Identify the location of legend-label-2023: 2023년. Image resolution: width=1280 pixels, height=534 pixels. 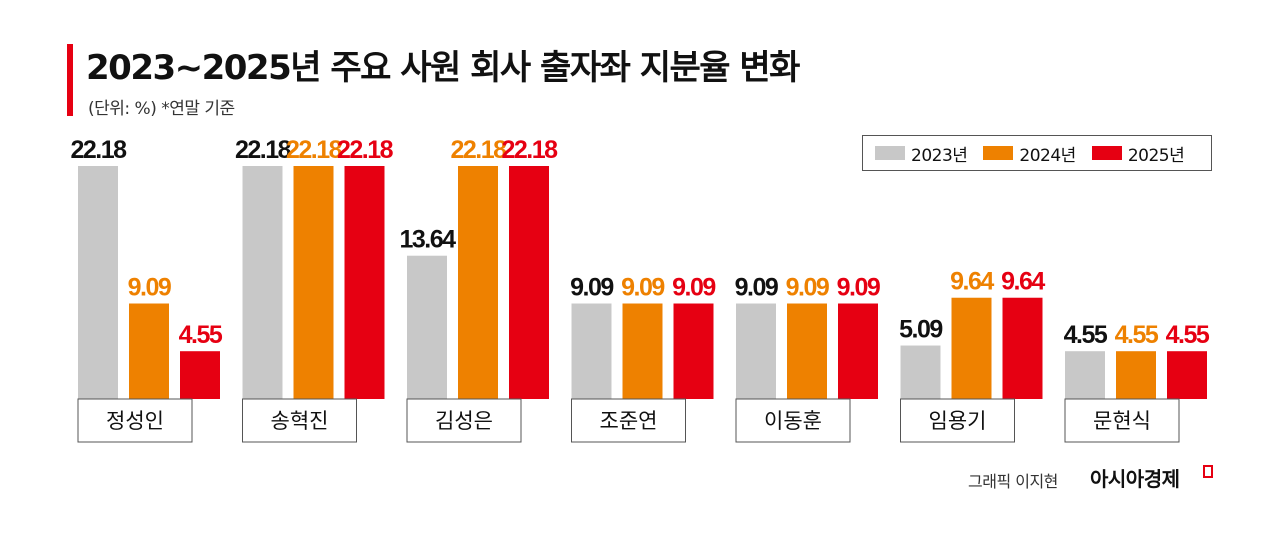
(939, 155).